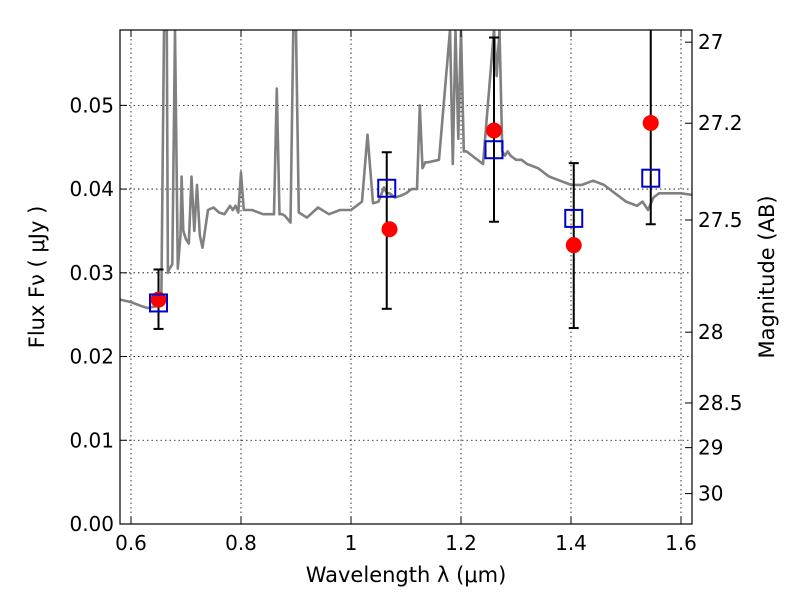 The width and height of the screenshot is (800, 600). What do you see at coordinates (720, 123) in the screenshot?
I see `y2-tick-label: 27.2` at bounding box center [720, 123].